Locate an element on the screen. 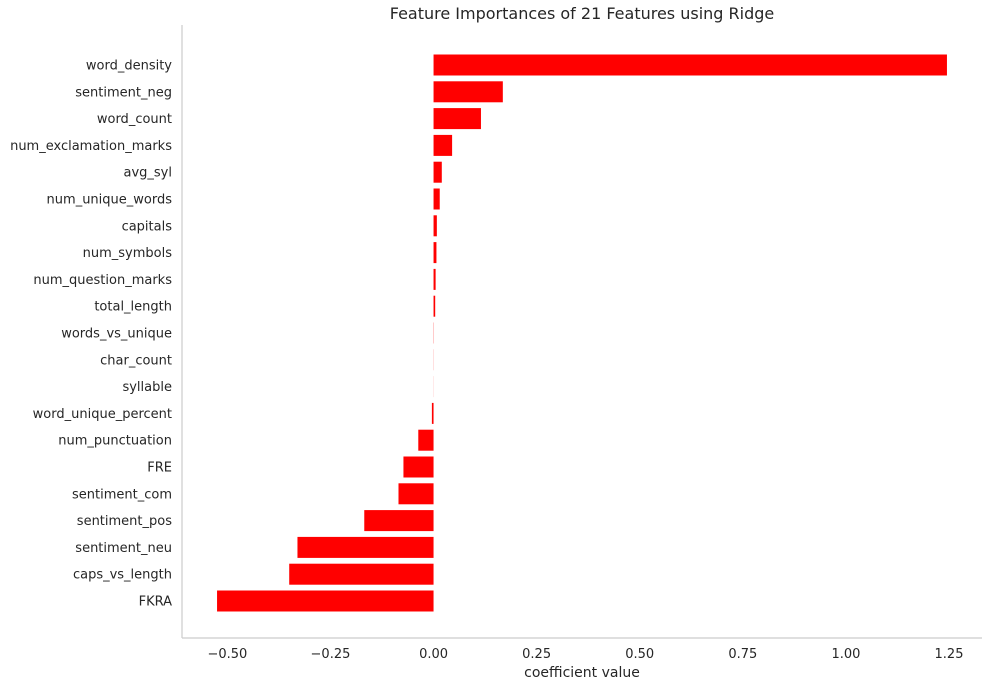  bar-word_count is located at coordinates (457, 119).